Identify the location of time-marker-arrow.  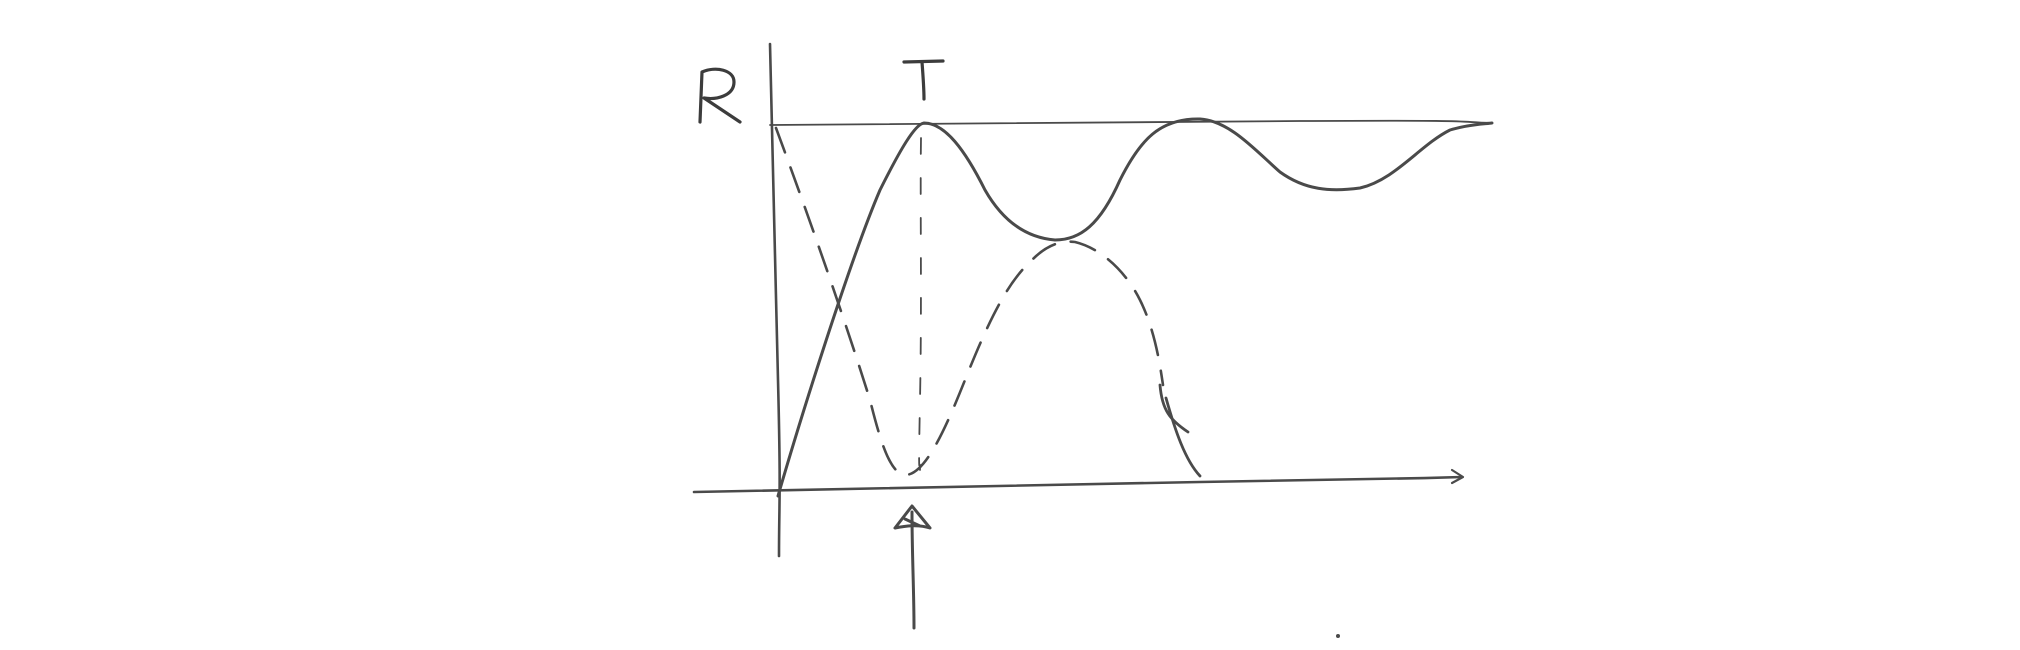
(912, 567).